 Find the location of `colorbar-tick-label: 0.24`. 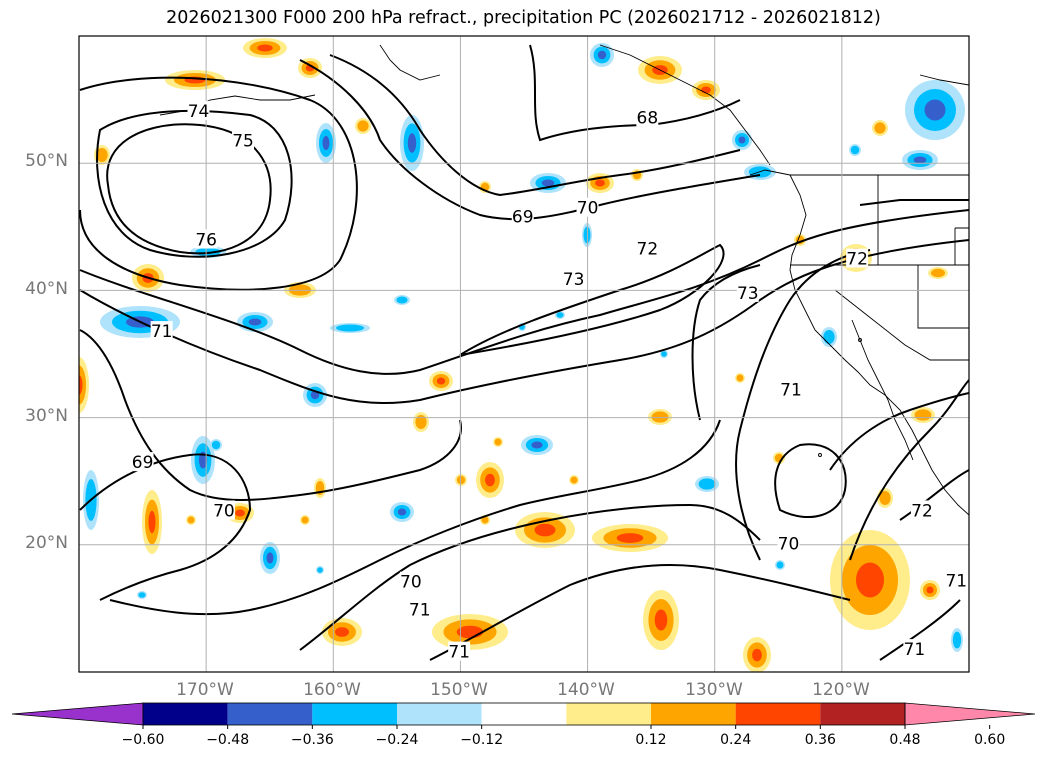

colorbar-tick-label: 0.24 is located at coordinates (736, 740).